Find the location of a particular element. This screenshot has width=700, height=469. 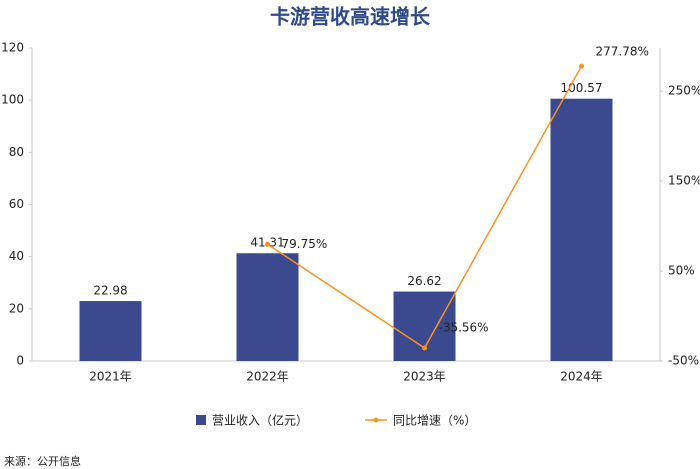

y2-tick-label: 150% is located at coordinates (684, 181).